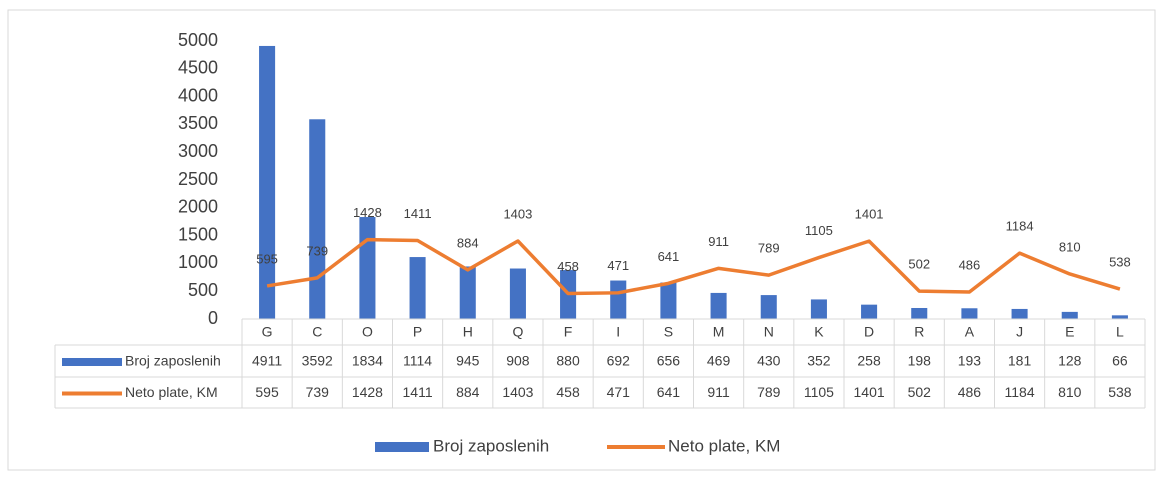 The width and height of the screenshot is (1163, 486). I want to click on y-tick-label: 3500, so click(198, 123).